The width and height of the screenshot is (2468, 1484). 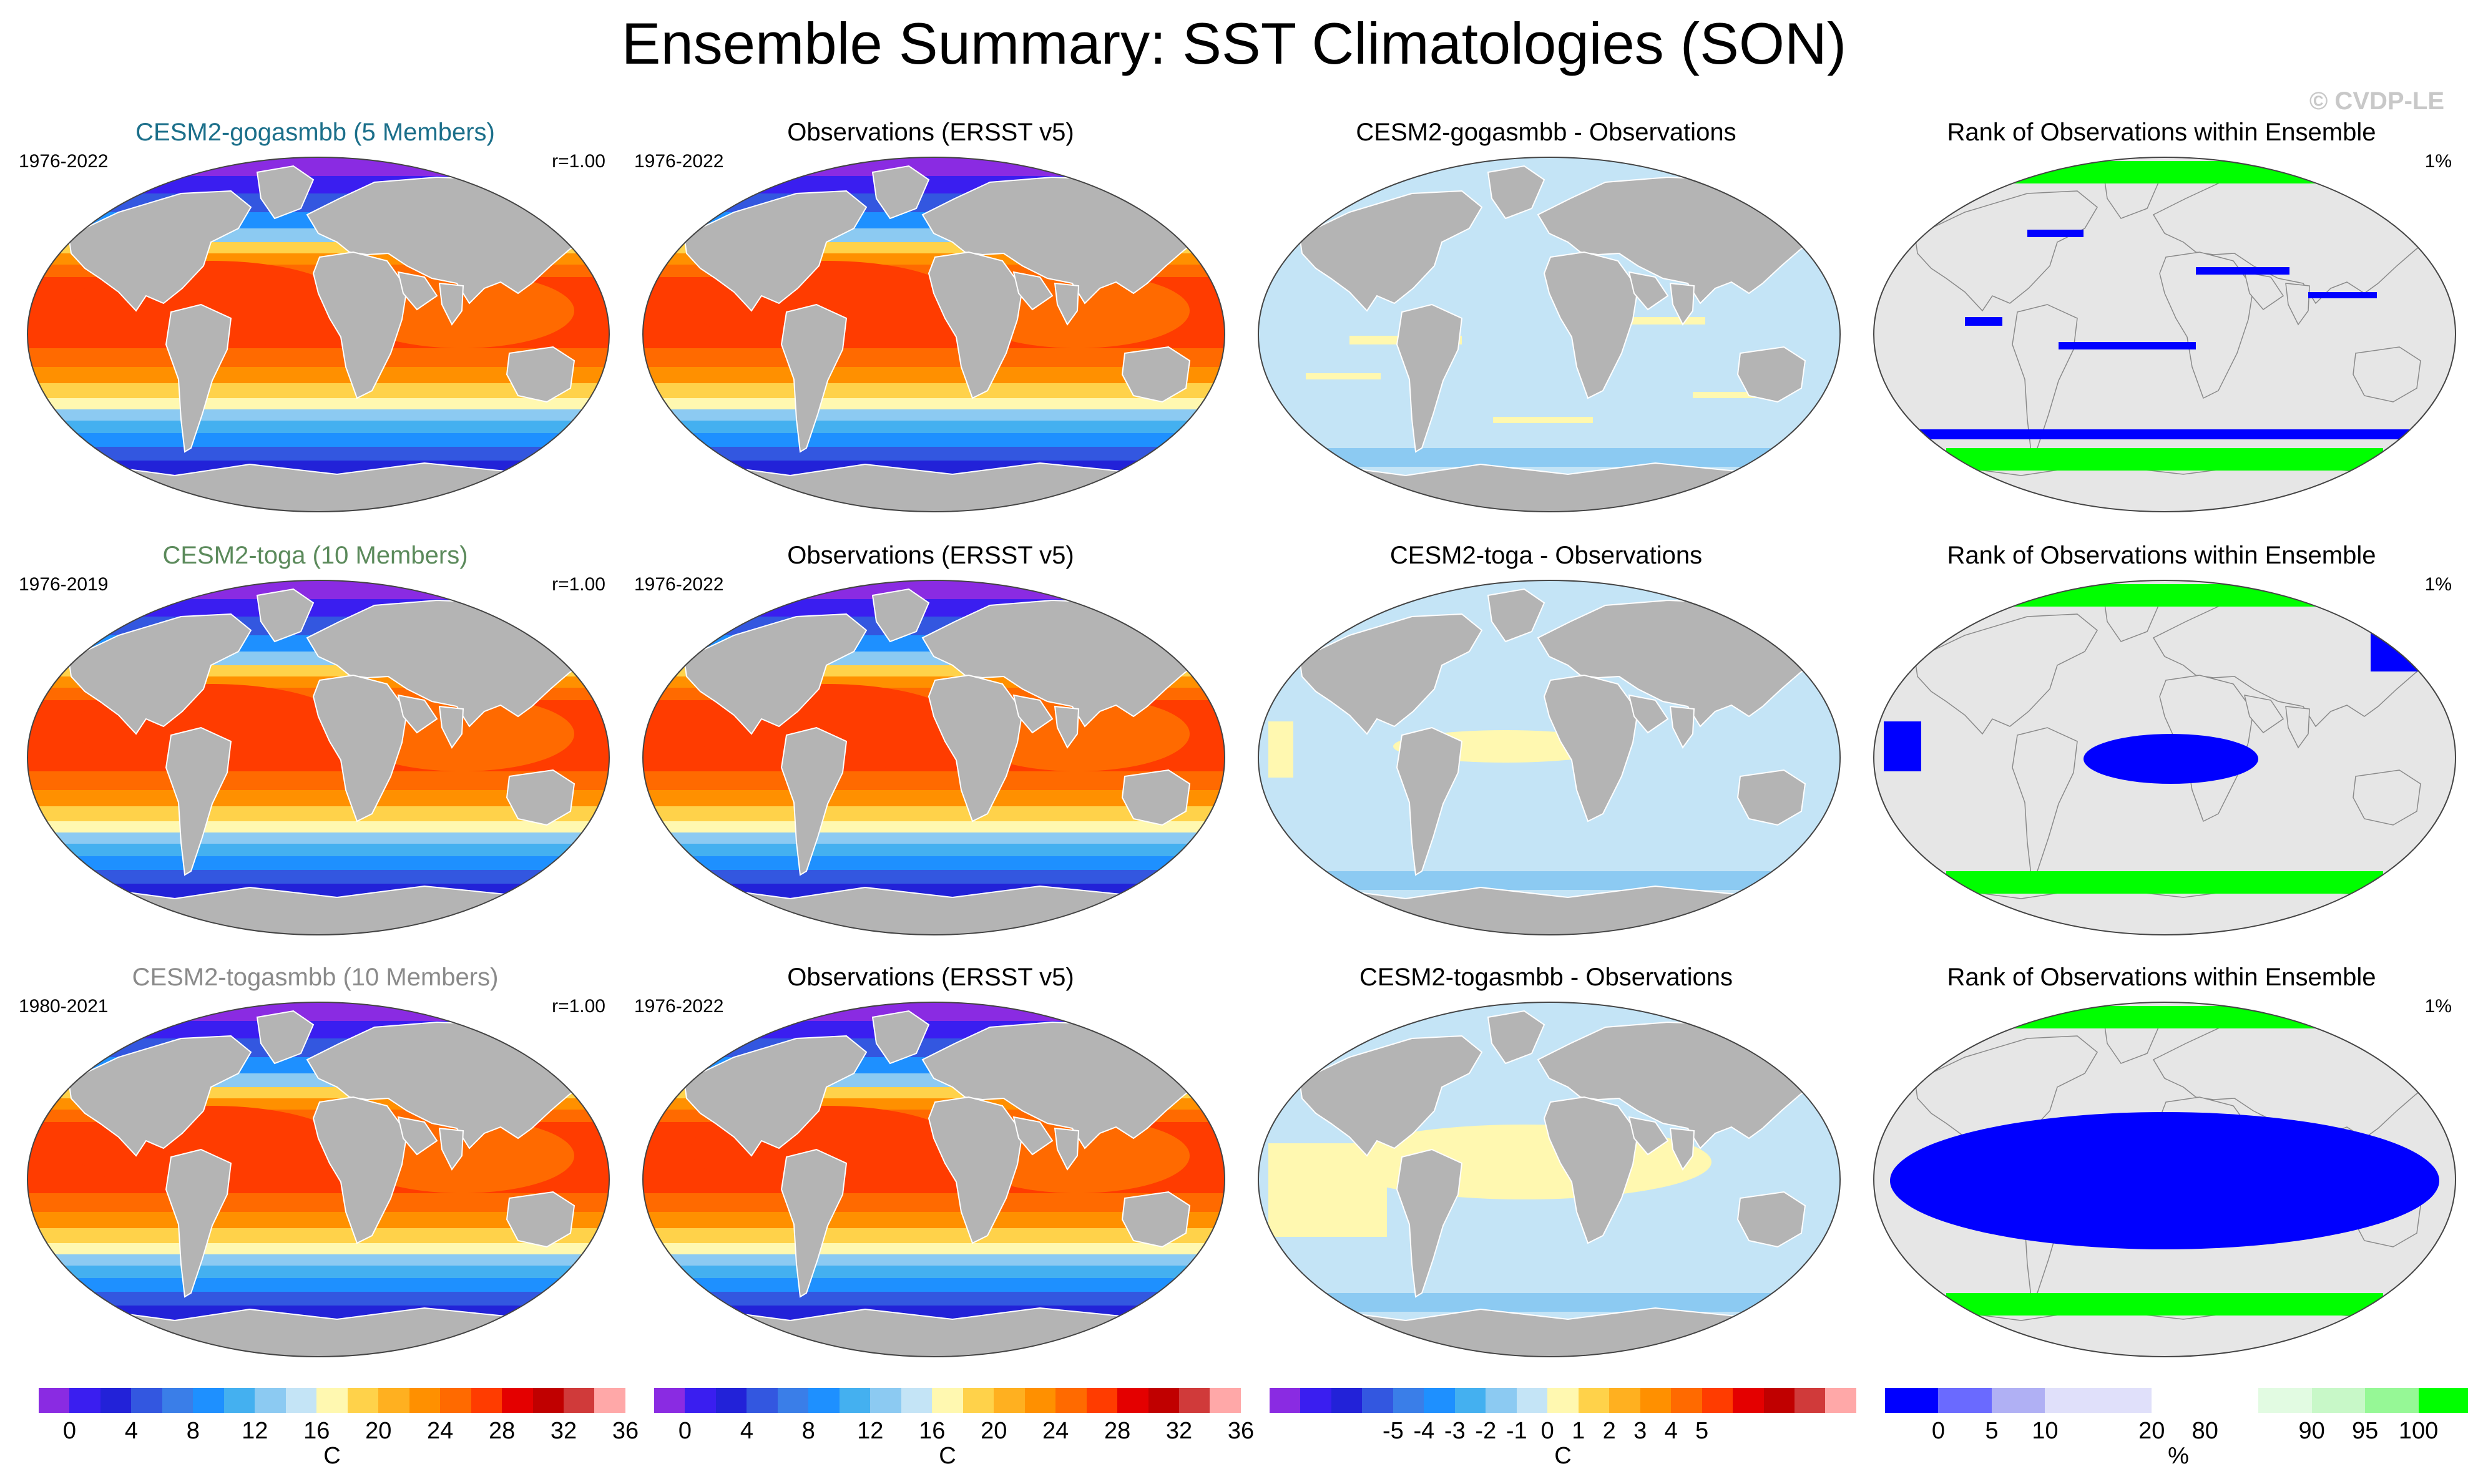 I want to click on colorbar-tick-label: 24, so click(x=1055, y=1431).